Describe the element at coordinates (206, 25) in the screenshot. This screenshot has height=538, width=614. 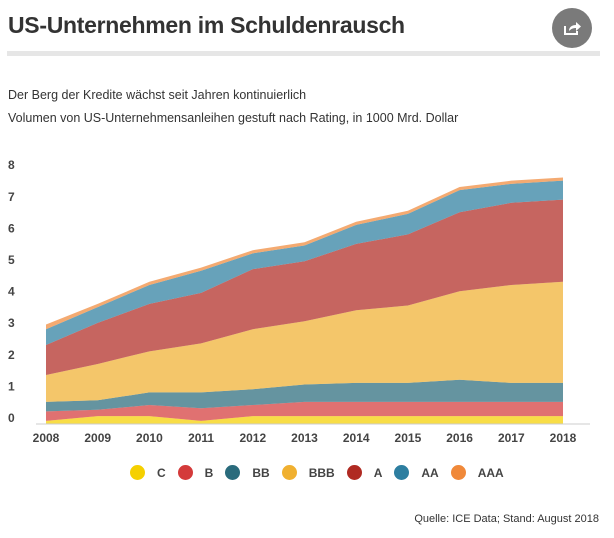
I see `page-title: US-Unternehmen im Schuldenrausch` at that location.